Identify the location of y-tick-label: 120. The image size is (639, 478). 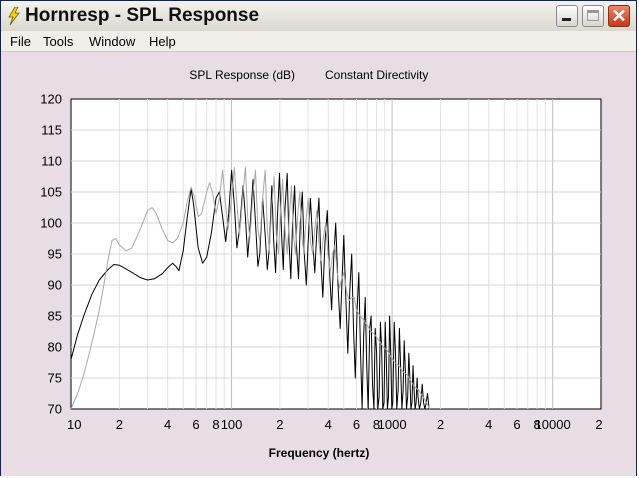
(51, 99).